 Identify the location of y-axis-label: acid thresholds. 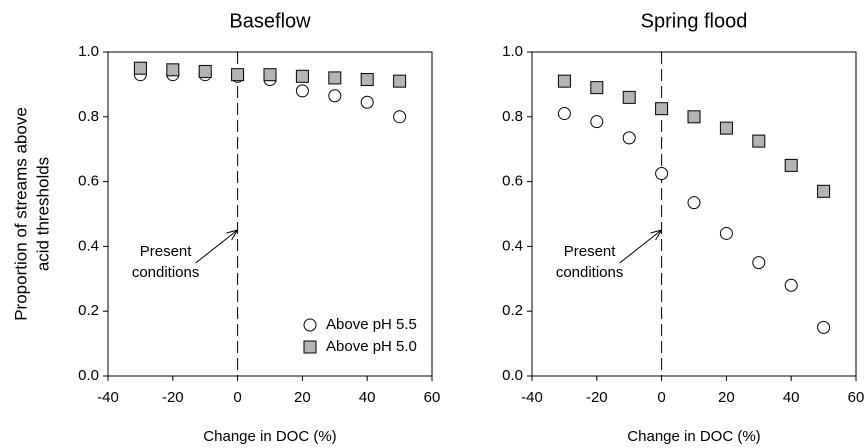
(42, 214).